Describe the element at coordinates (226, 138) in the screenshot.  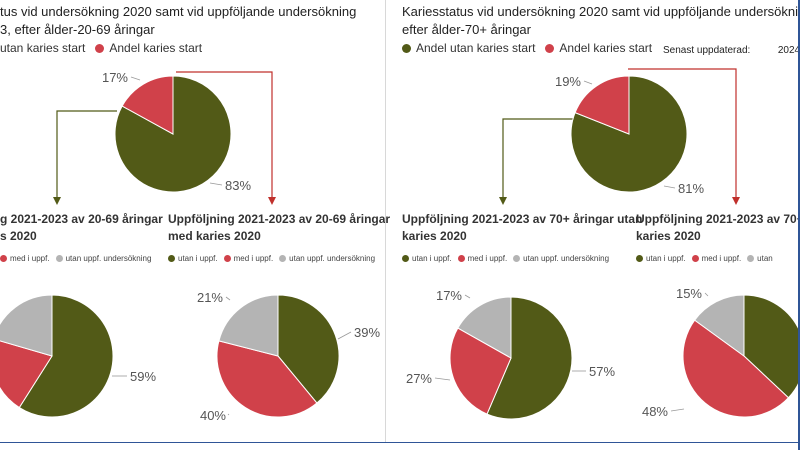
I see `arrow-left-to-sub2` at that location.